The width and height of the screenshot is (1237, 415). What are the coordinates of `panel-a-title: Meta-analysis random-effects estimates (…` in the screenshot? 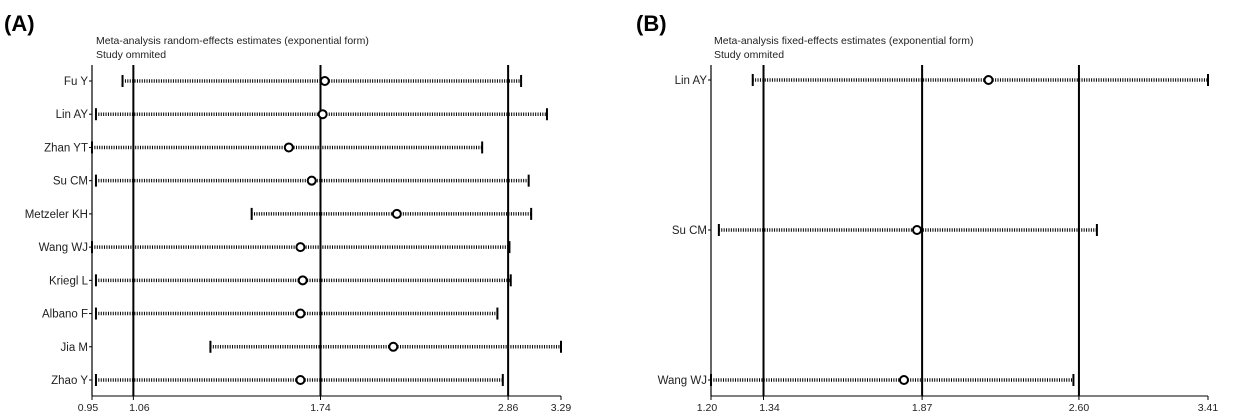 It's located at (232, 41).